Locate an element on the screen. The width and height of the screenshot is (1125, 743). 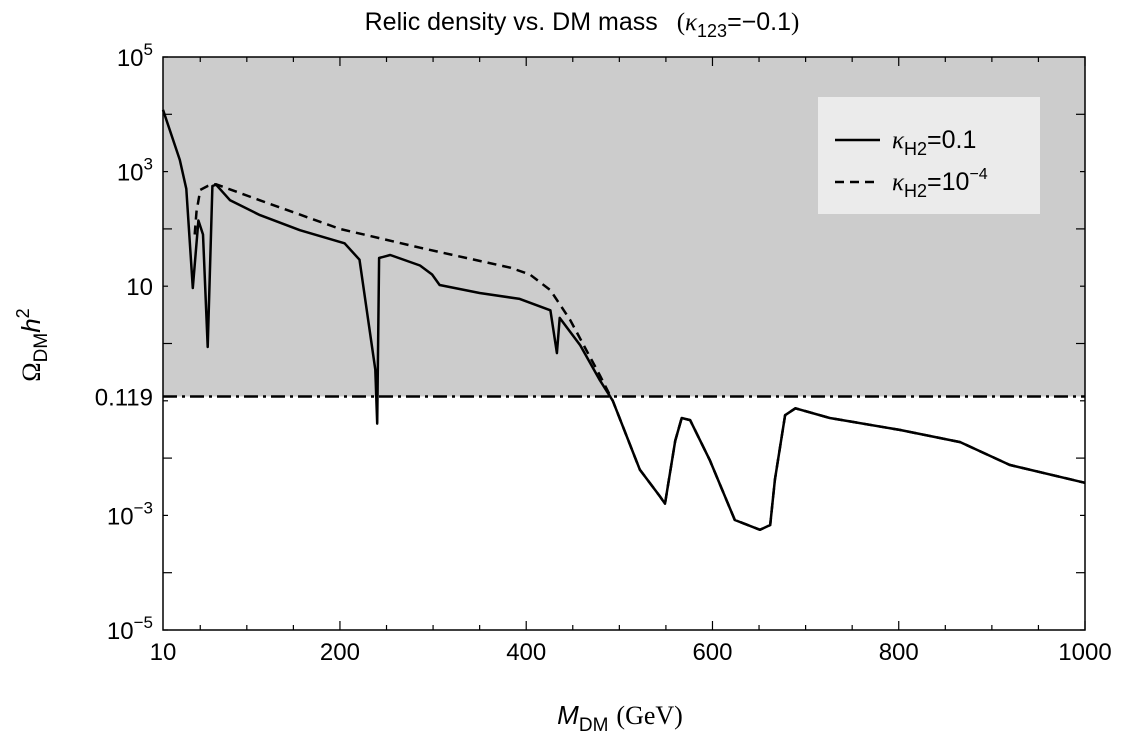
x-tick-label: 1000 is located at coordinates (1084, 652).